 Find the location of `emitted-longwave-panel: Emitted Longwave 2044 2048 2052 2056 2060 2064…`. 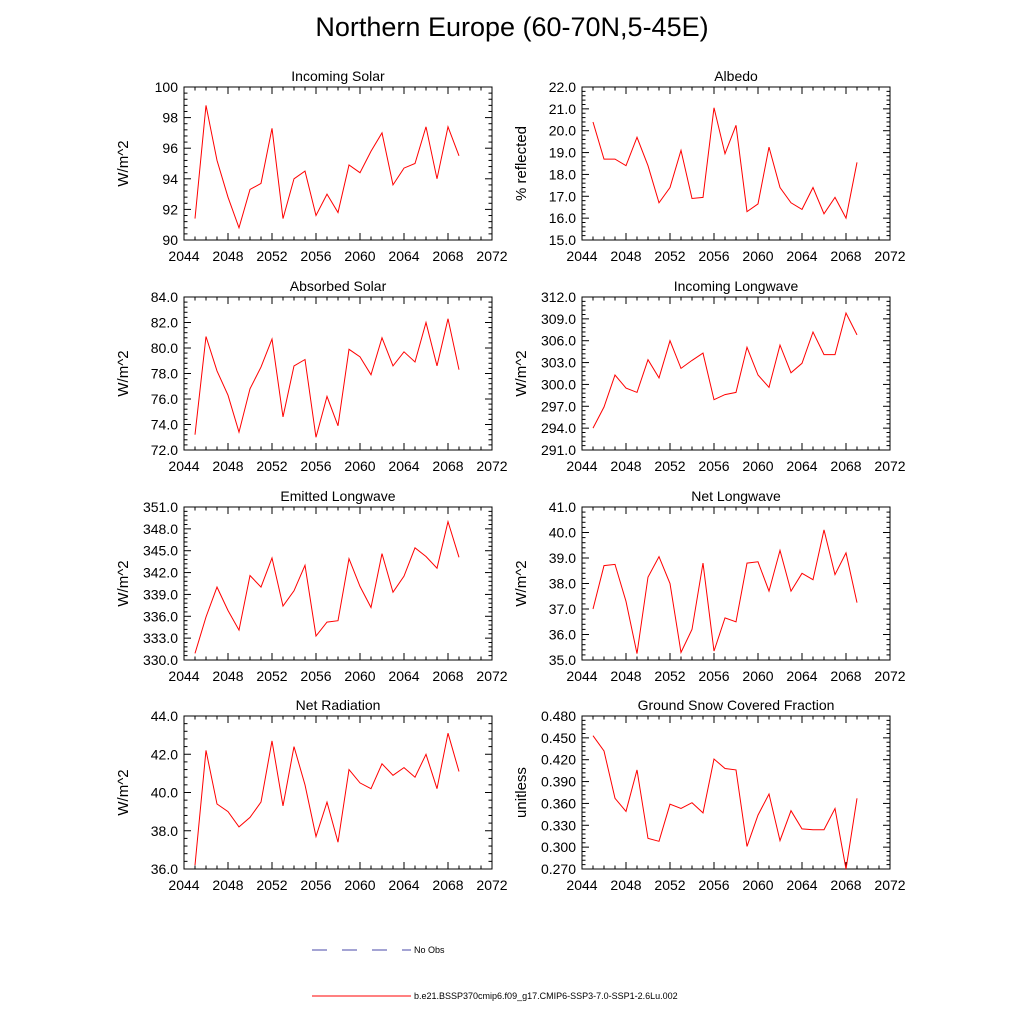

emitted-longwave-panel: Emitted Longwave 2044 2048 2052 2056 2060 2064… is located at coordinates (311, 586).